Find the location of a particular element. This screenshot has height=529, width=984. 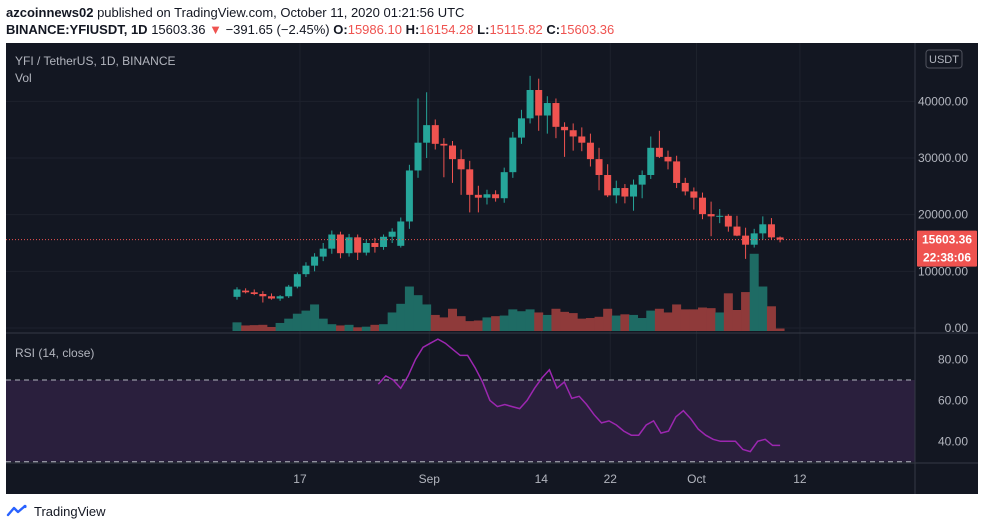

time-tick-label: 14 is located at coordinates (542, 479).